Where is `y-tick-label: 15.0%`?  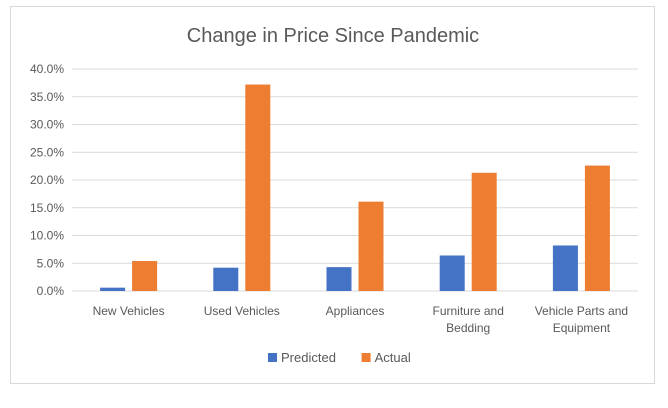
y-tick-label: 15.0% is located at coordinates (47, 208).